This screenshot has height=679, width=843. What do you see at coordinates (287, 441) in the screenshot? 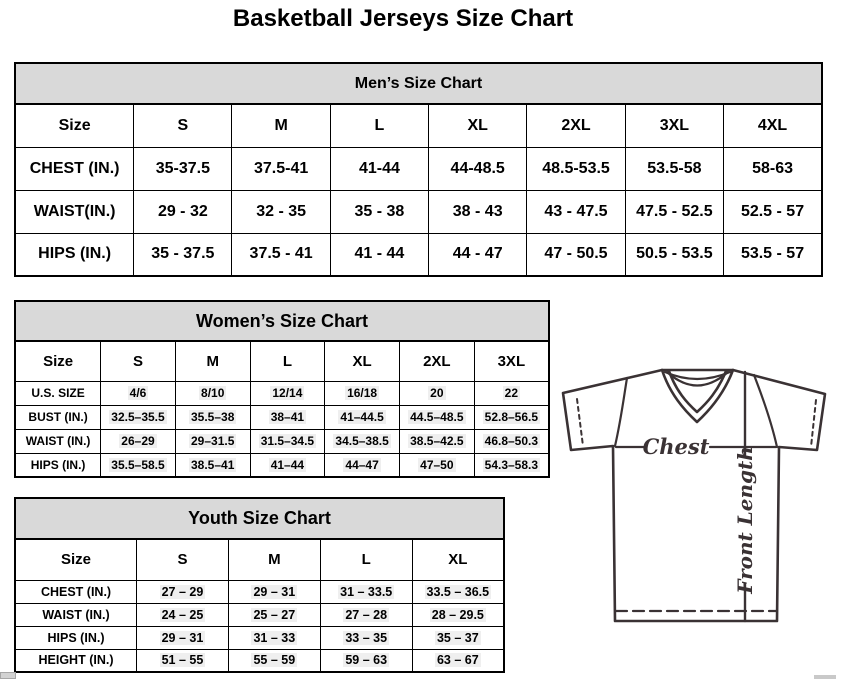
I see `value-text: 31.5–34.5` at bounding box center [287, 441].